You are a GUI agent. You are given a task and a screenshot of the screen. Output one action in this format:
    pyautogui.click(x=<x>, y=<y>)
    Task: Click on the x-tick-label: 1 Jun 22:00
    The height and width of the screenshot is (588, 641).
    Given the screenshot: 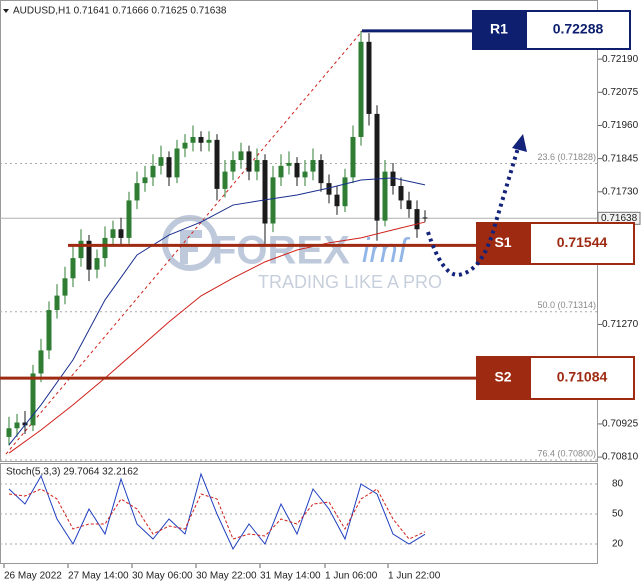 What is the action you would take?
    pyautogui.click(x=414, y=576)
    